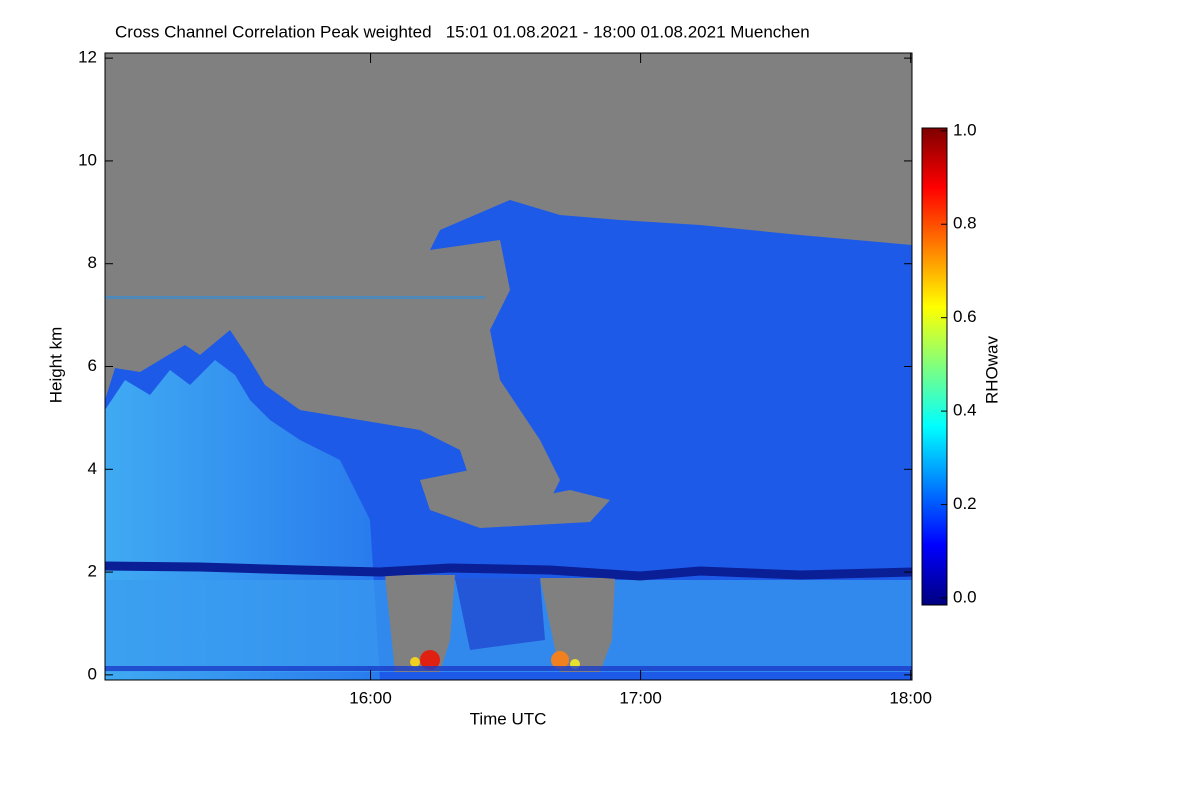 The width and height of the screenshot is (1200, 805). I want to click on y-tick-label: 0, so click(92, 673).